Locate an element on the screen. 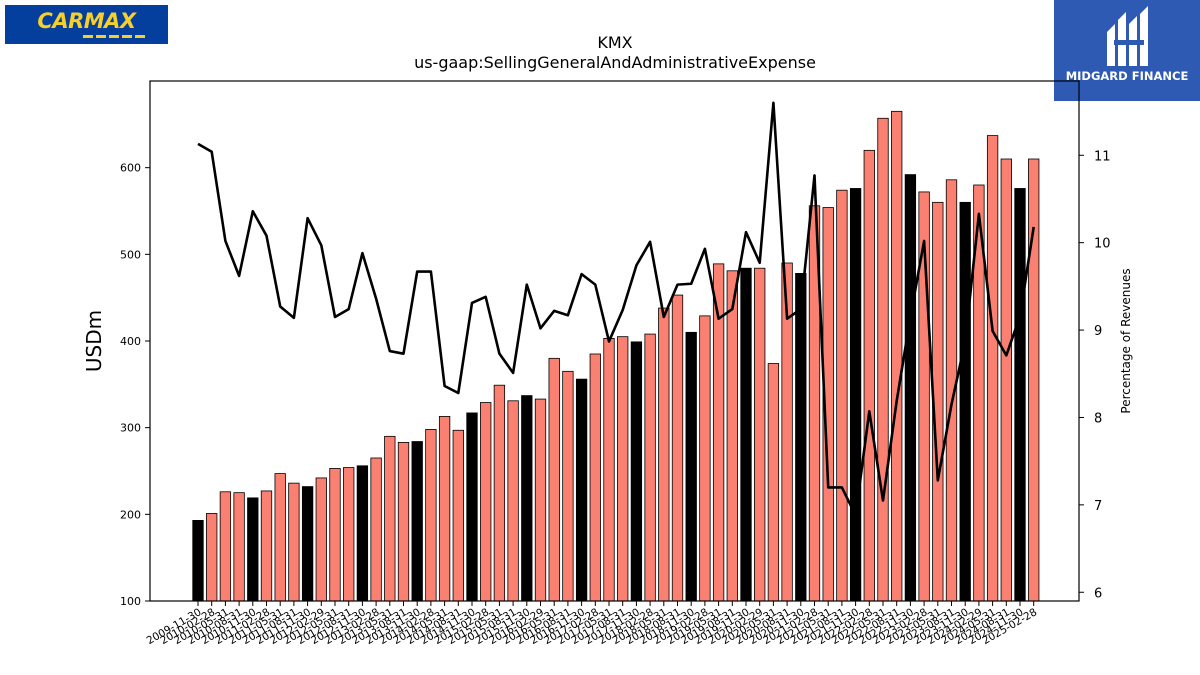 This screenshot has height=675, width=1200. right-tick-label: 7 is located at coordinates (1098, 506).